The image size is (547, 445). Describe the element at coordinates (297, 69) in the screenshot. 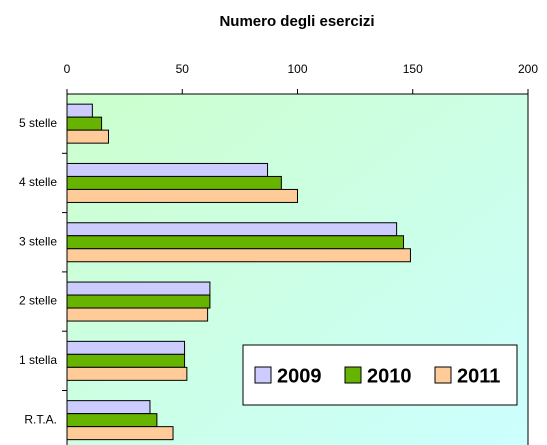

I see `x-tick-label: 100` at that location.